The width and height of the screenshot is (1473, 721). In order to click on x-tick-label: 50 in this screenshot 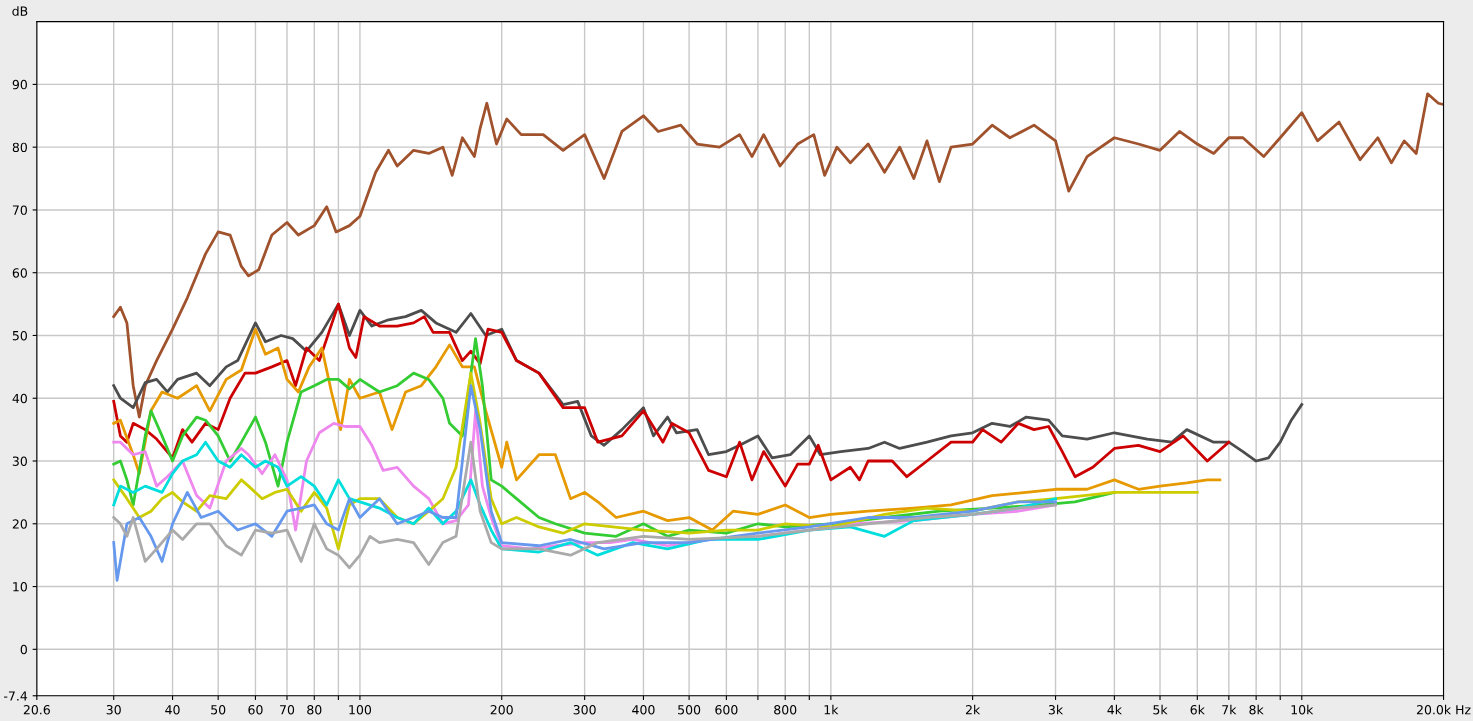, I will do `click(218, 710)`.